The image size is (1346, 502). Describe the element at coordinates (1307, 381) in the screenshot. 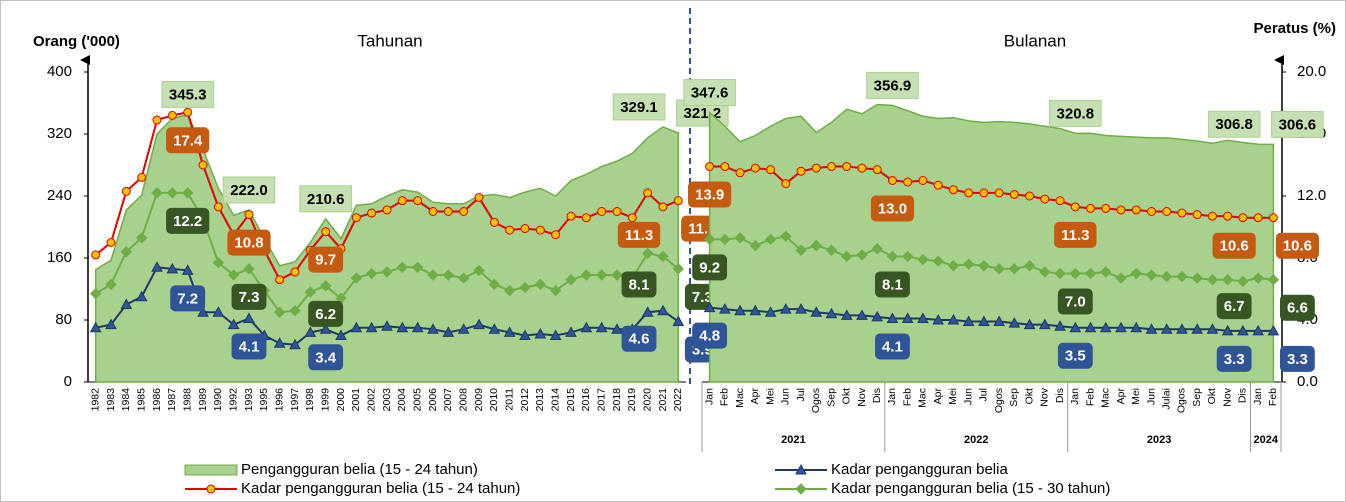

I see `y2-tick-label: 0.0` at that location.